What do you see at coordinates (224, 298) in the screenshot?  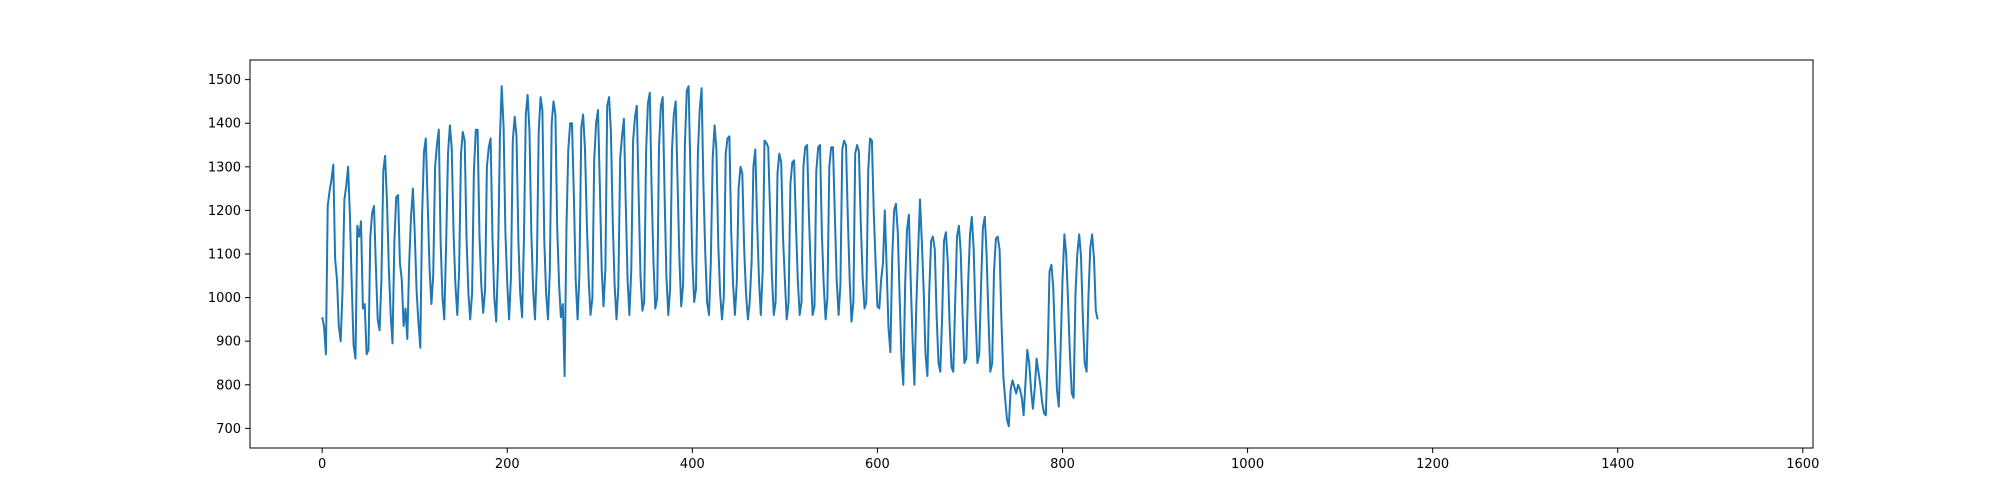 I see `y-tick-label: 1000` at bounding box center [224, 298].